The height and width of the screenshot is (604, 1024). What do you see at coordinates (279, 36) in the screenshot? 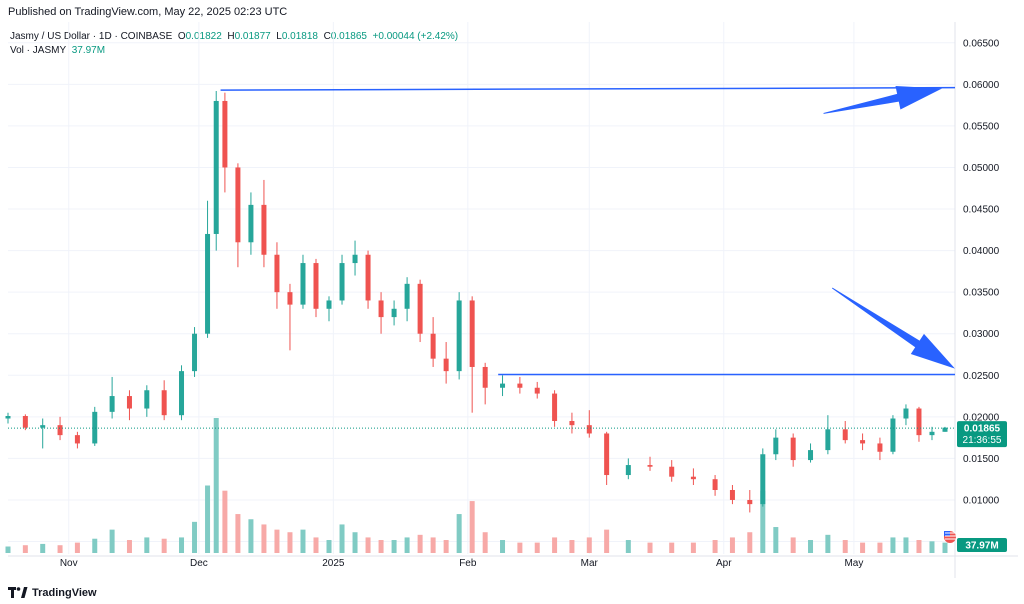
I see `low-label: L` at bounding box center [279, 36].